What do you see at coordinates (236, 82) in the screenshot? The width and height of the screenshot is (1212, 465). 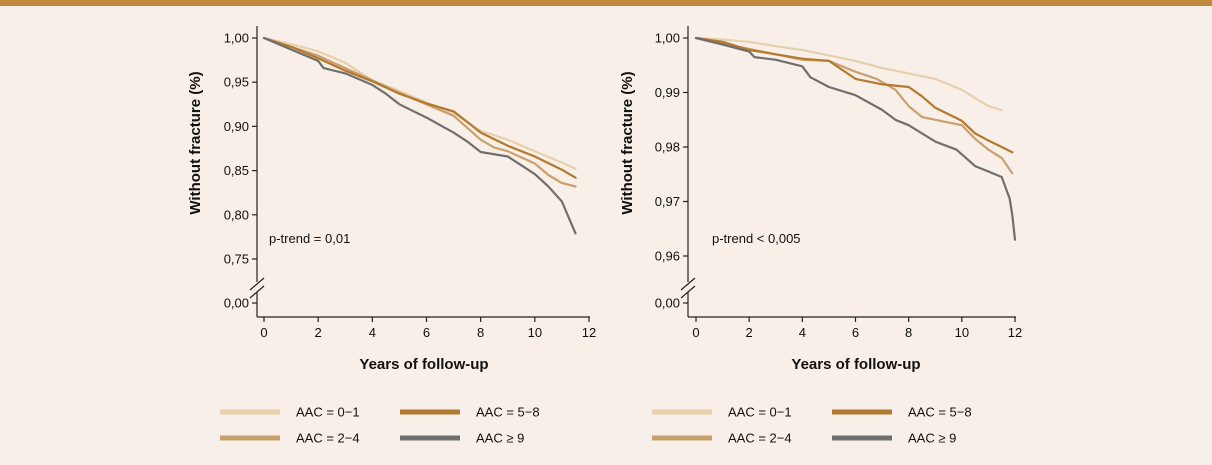 I see `y-tick-label: 0,95` at bounding box center [236, 82].